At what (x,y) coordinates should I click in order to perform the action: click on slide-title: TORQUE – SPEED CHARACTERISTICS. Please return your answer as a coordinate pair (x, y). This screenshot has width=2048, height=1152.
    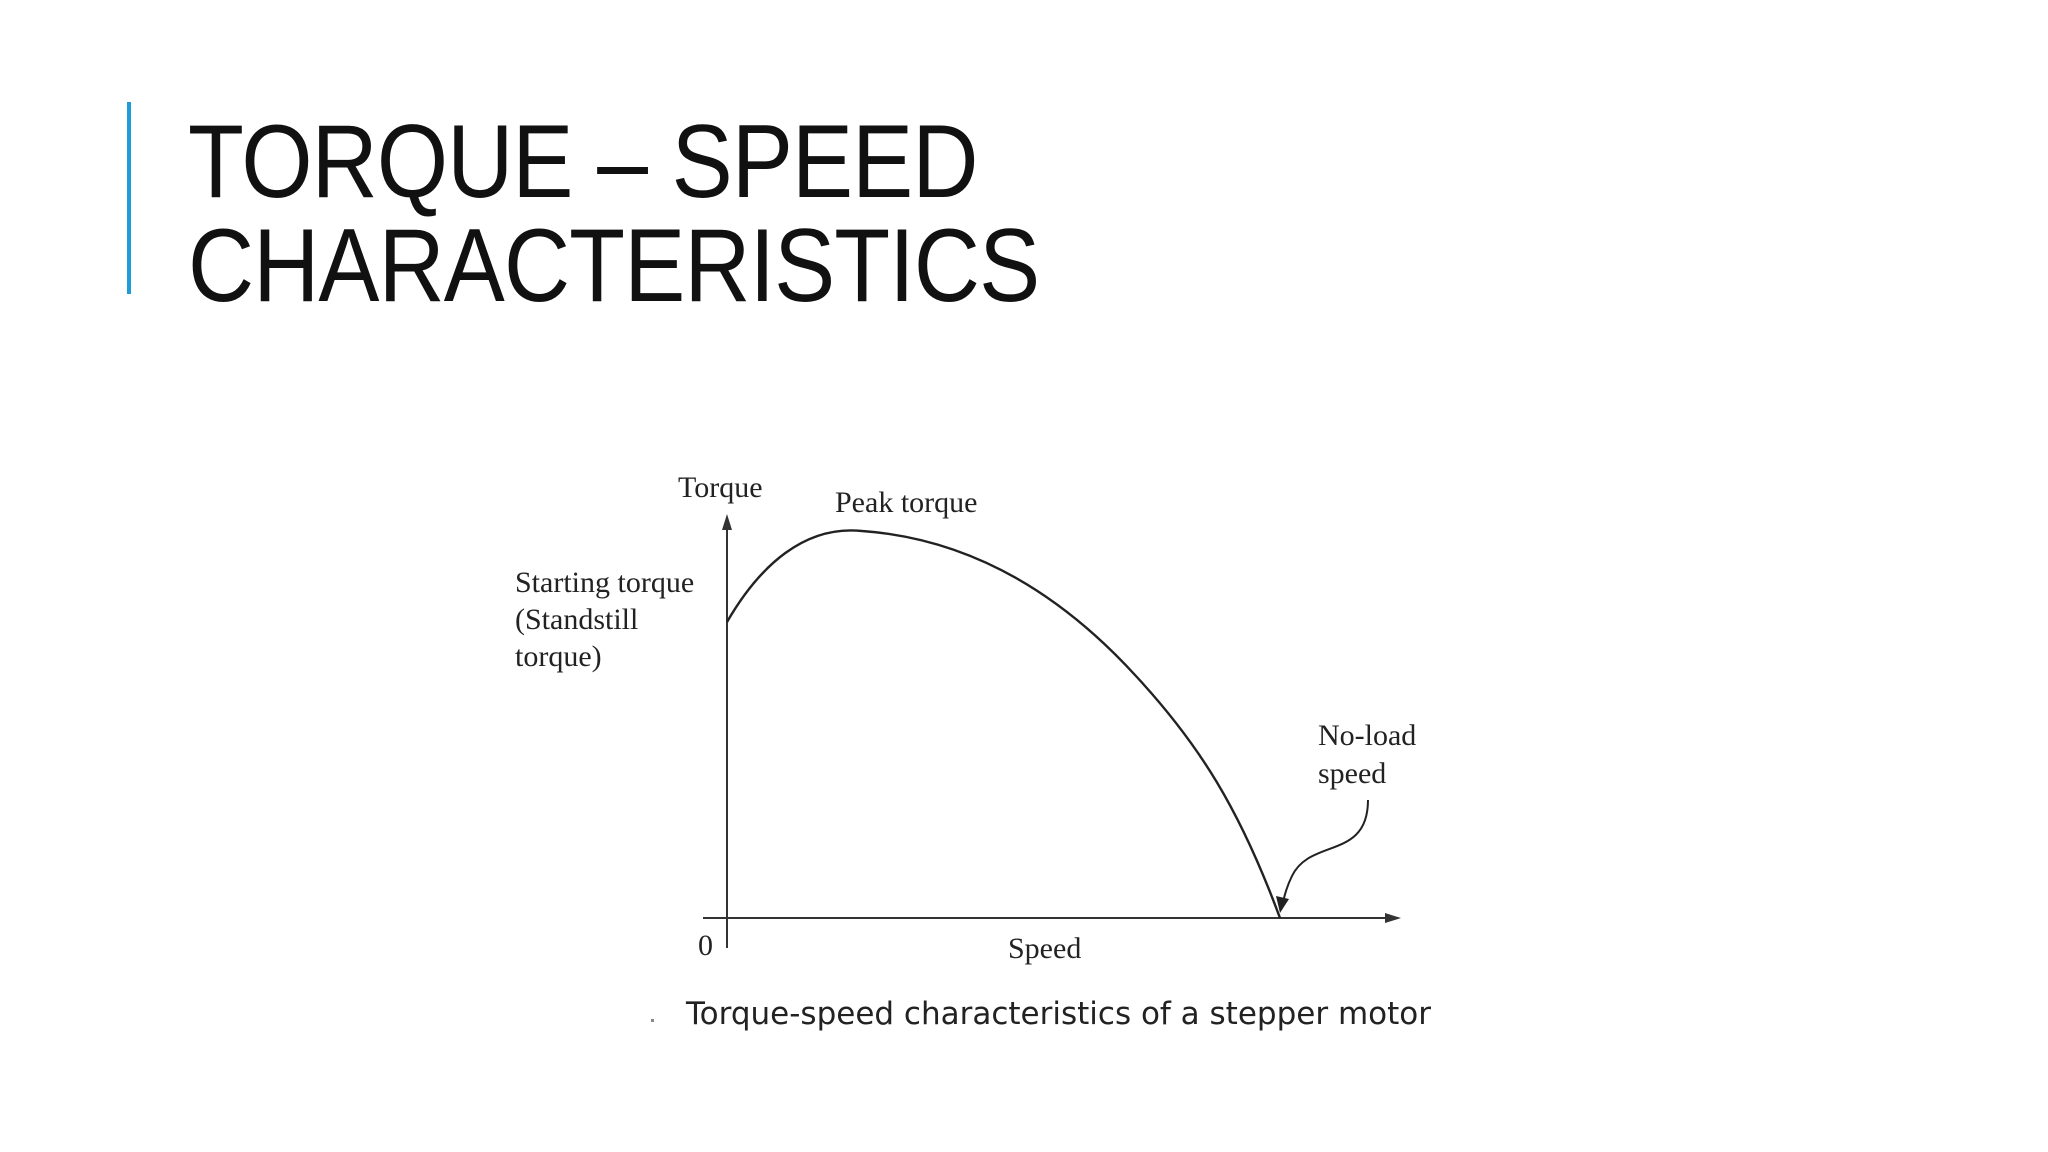
    Looking at the image, I should click on (614, 214).